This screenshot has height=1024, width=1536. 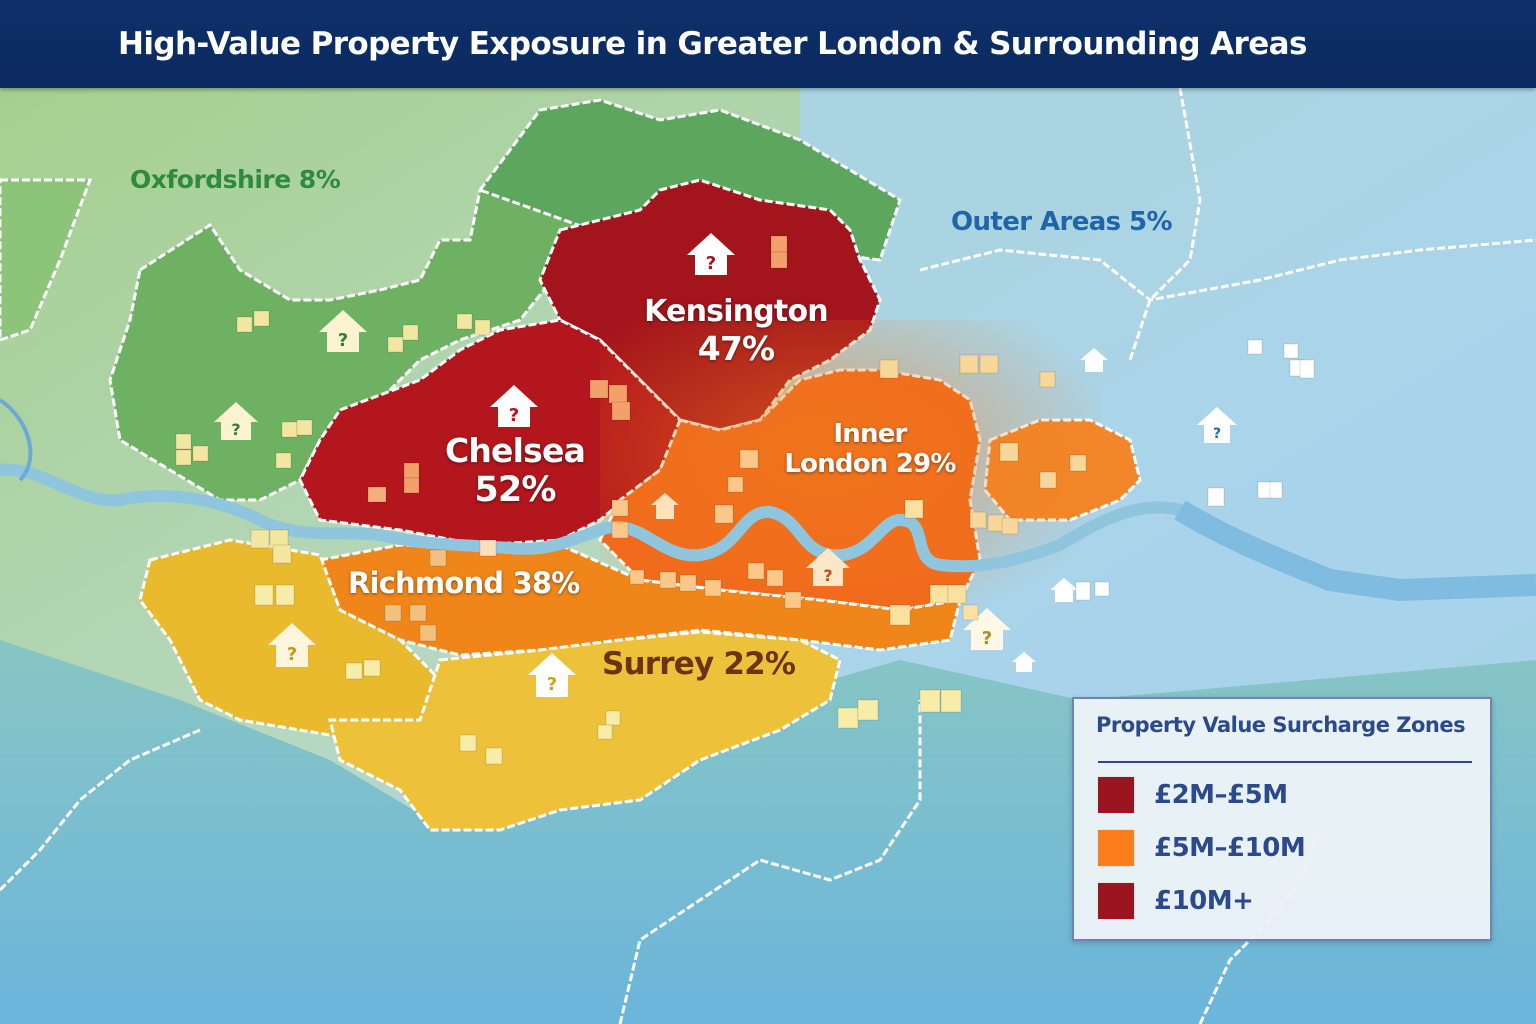 I want to click on legend-item-10m-plus: £10M+, so click(x=1176, y=901).